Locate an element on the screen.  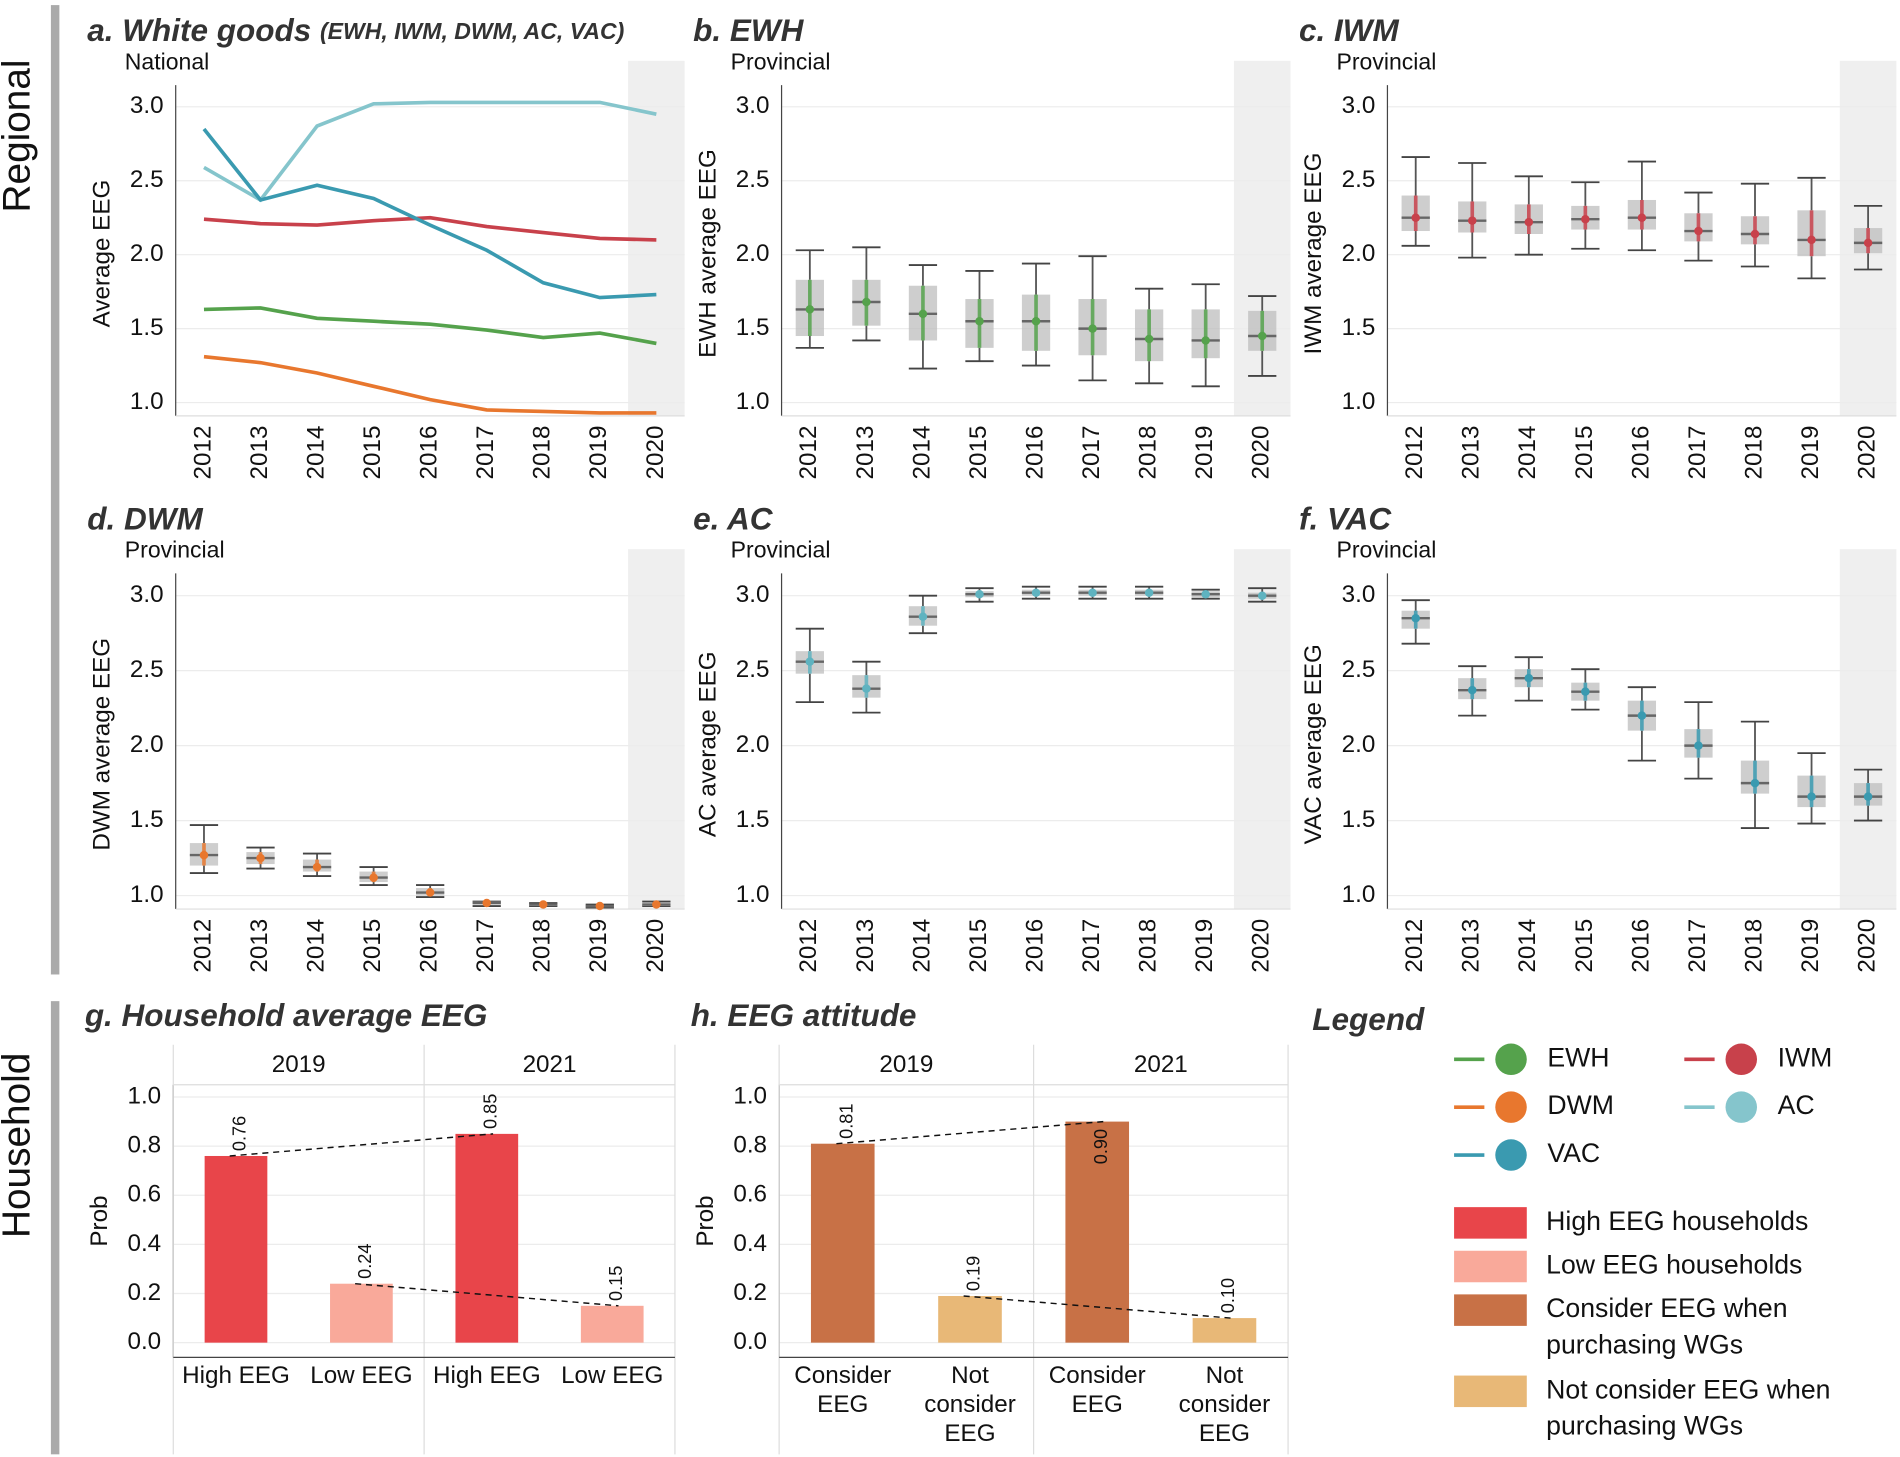
value-label: 0.85 is located at coordinates (490, 1111).